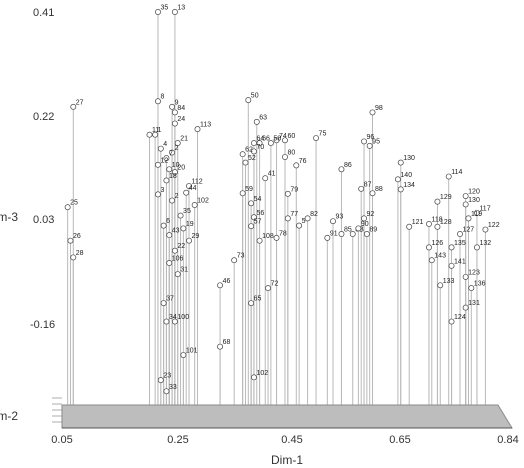 This screenshot has height=468, width=524. What do you see at coordinates (252, 158) in the screenshot?
I see `point-label: 52` at bounding box center [252, 158].